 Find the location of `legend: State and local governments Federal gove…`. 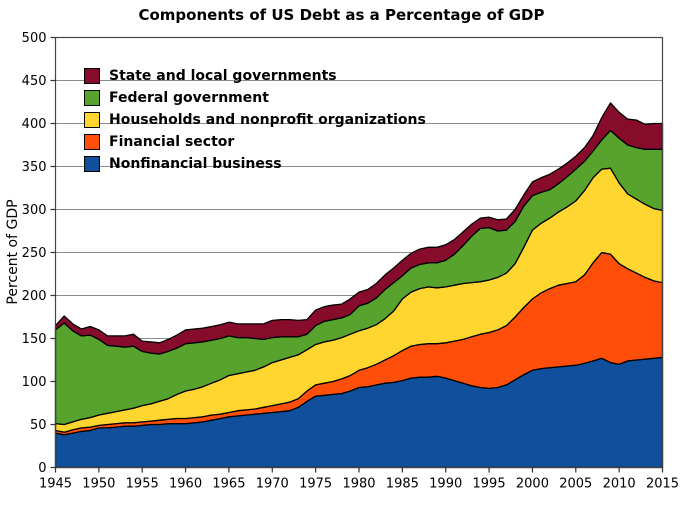

legend: State and local governments Federal gove… is located at coordinates (255, 120).